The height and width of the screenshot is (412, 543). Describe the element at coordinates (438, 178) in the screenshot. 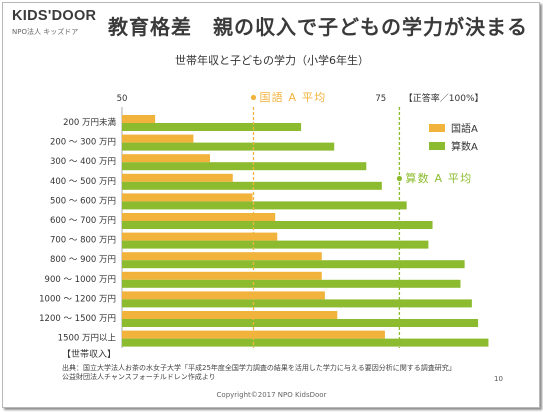

I see `sansu-a-average-label: 算数 A 平均` at that location.